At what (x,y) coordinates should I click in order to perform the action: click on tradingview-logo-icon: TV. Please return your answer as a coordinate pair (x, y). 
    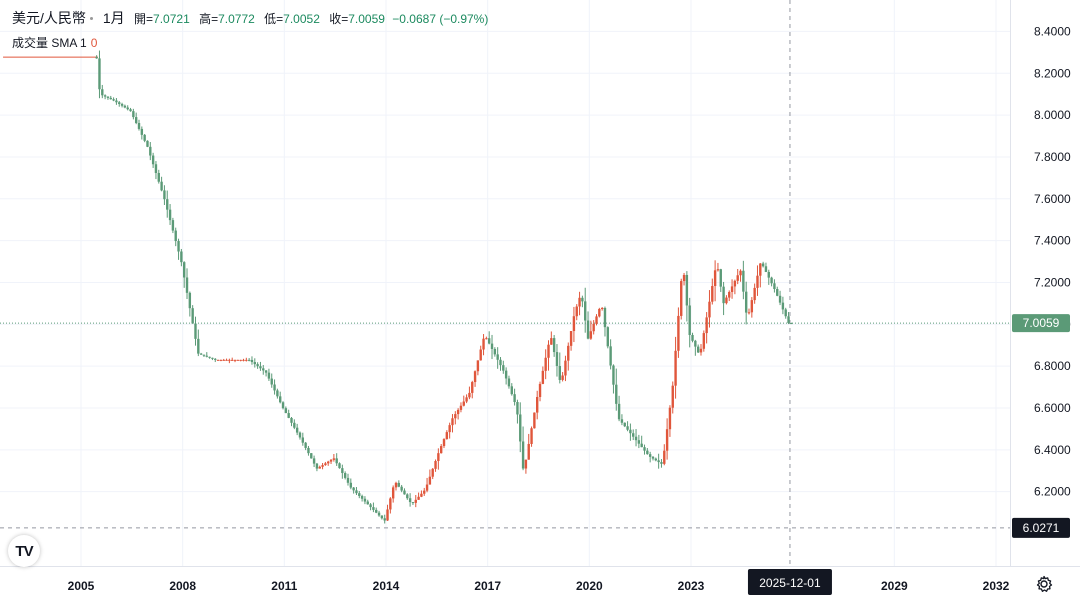
    Looking at the image, I should click on (24, 551).